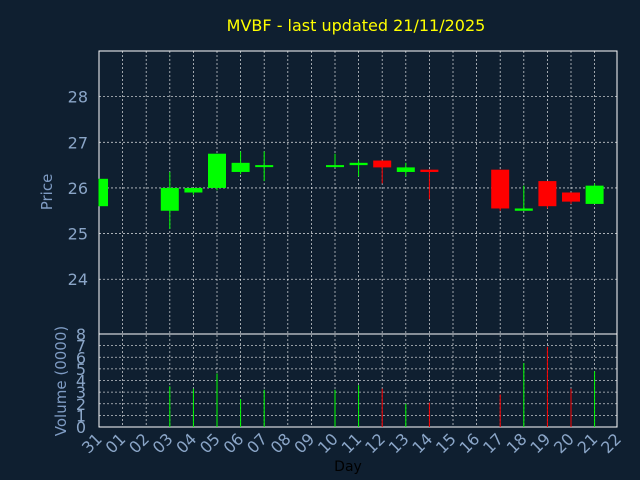 The image size is (640, 480). What do you see at coordinates (61, 381) in the screenshot?
I see `volume-axis-label: Volume (0000)` at bounding box center [61, 381].